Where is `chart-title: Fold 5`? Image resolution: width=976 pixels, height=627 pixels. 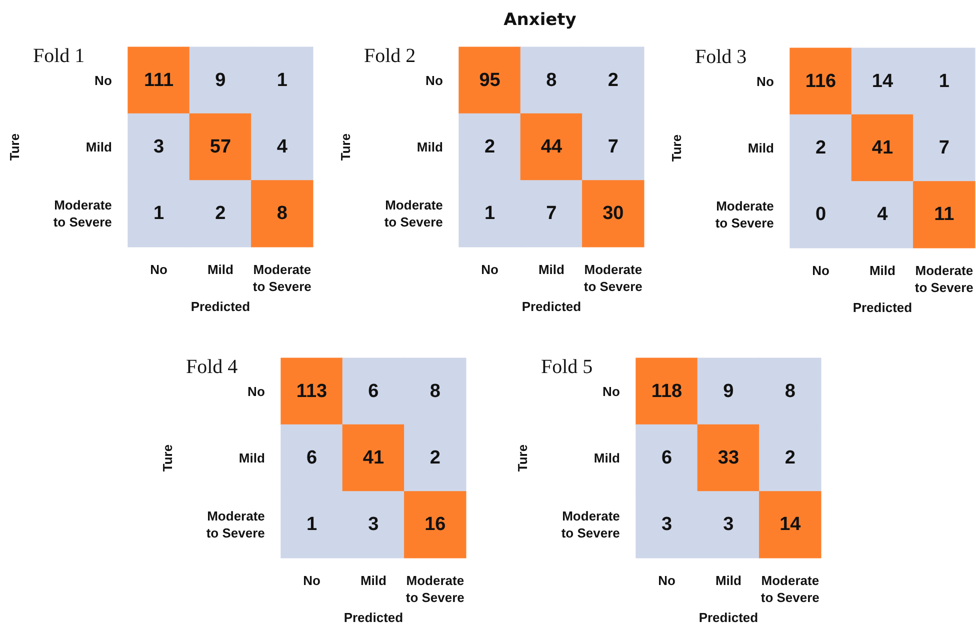 chart-title: Fold 5 is located at coordinates (567, 367).